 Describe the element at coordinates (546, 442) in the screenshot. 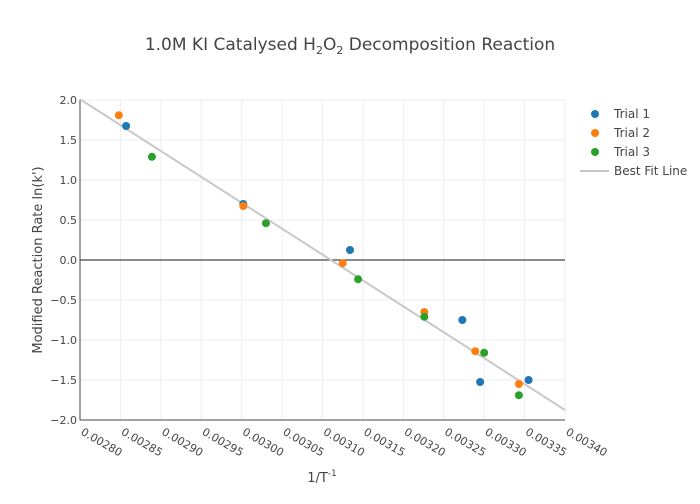

I see `x-tick-label: 0.00335` at that location.